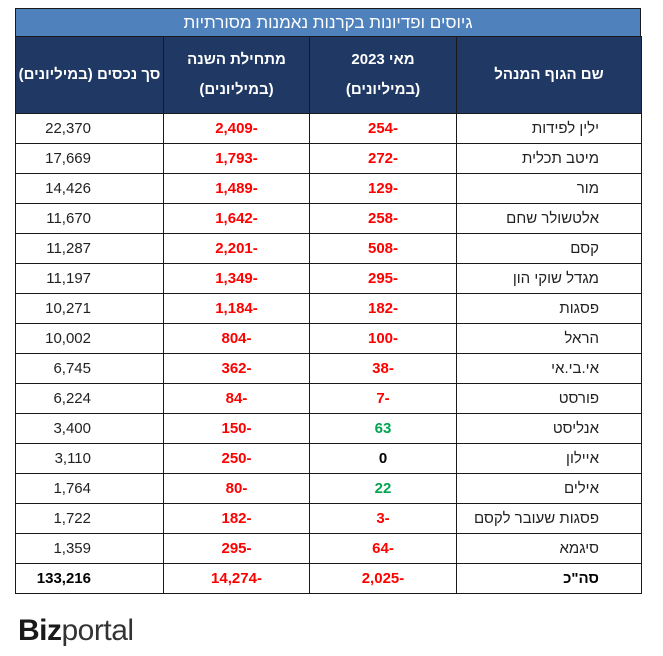 The width and height of the screenshot is (663, 656). What do you see at coordinates (89, 428) in the screenshot?
I see `assets-cell: 3,400` at bounding box center [89, 428].